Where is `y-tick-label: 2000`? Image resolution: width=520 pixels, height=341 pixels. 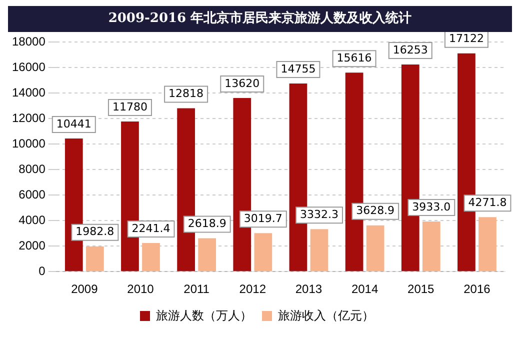 y-tick-label: 2000 is located at coordinates (32, 245).